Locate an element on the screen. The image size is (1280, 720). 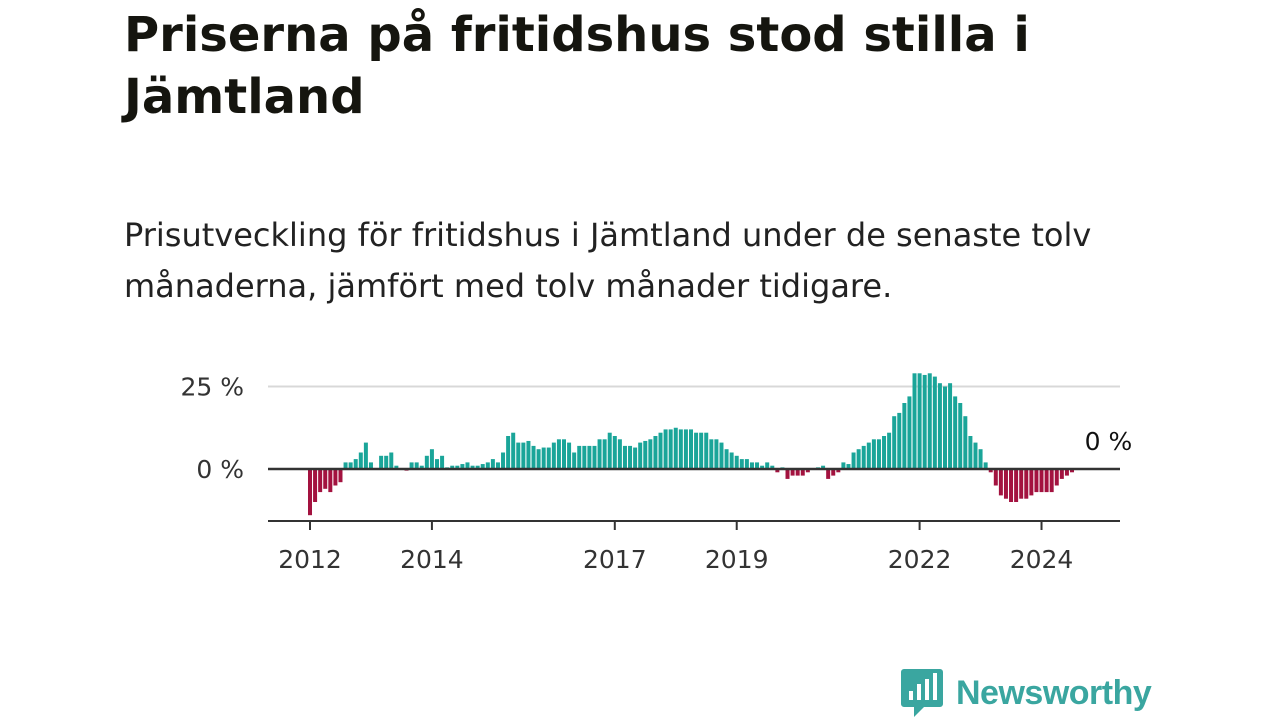
latest-value-label: 0 % is located at coordinates (1109, 441).